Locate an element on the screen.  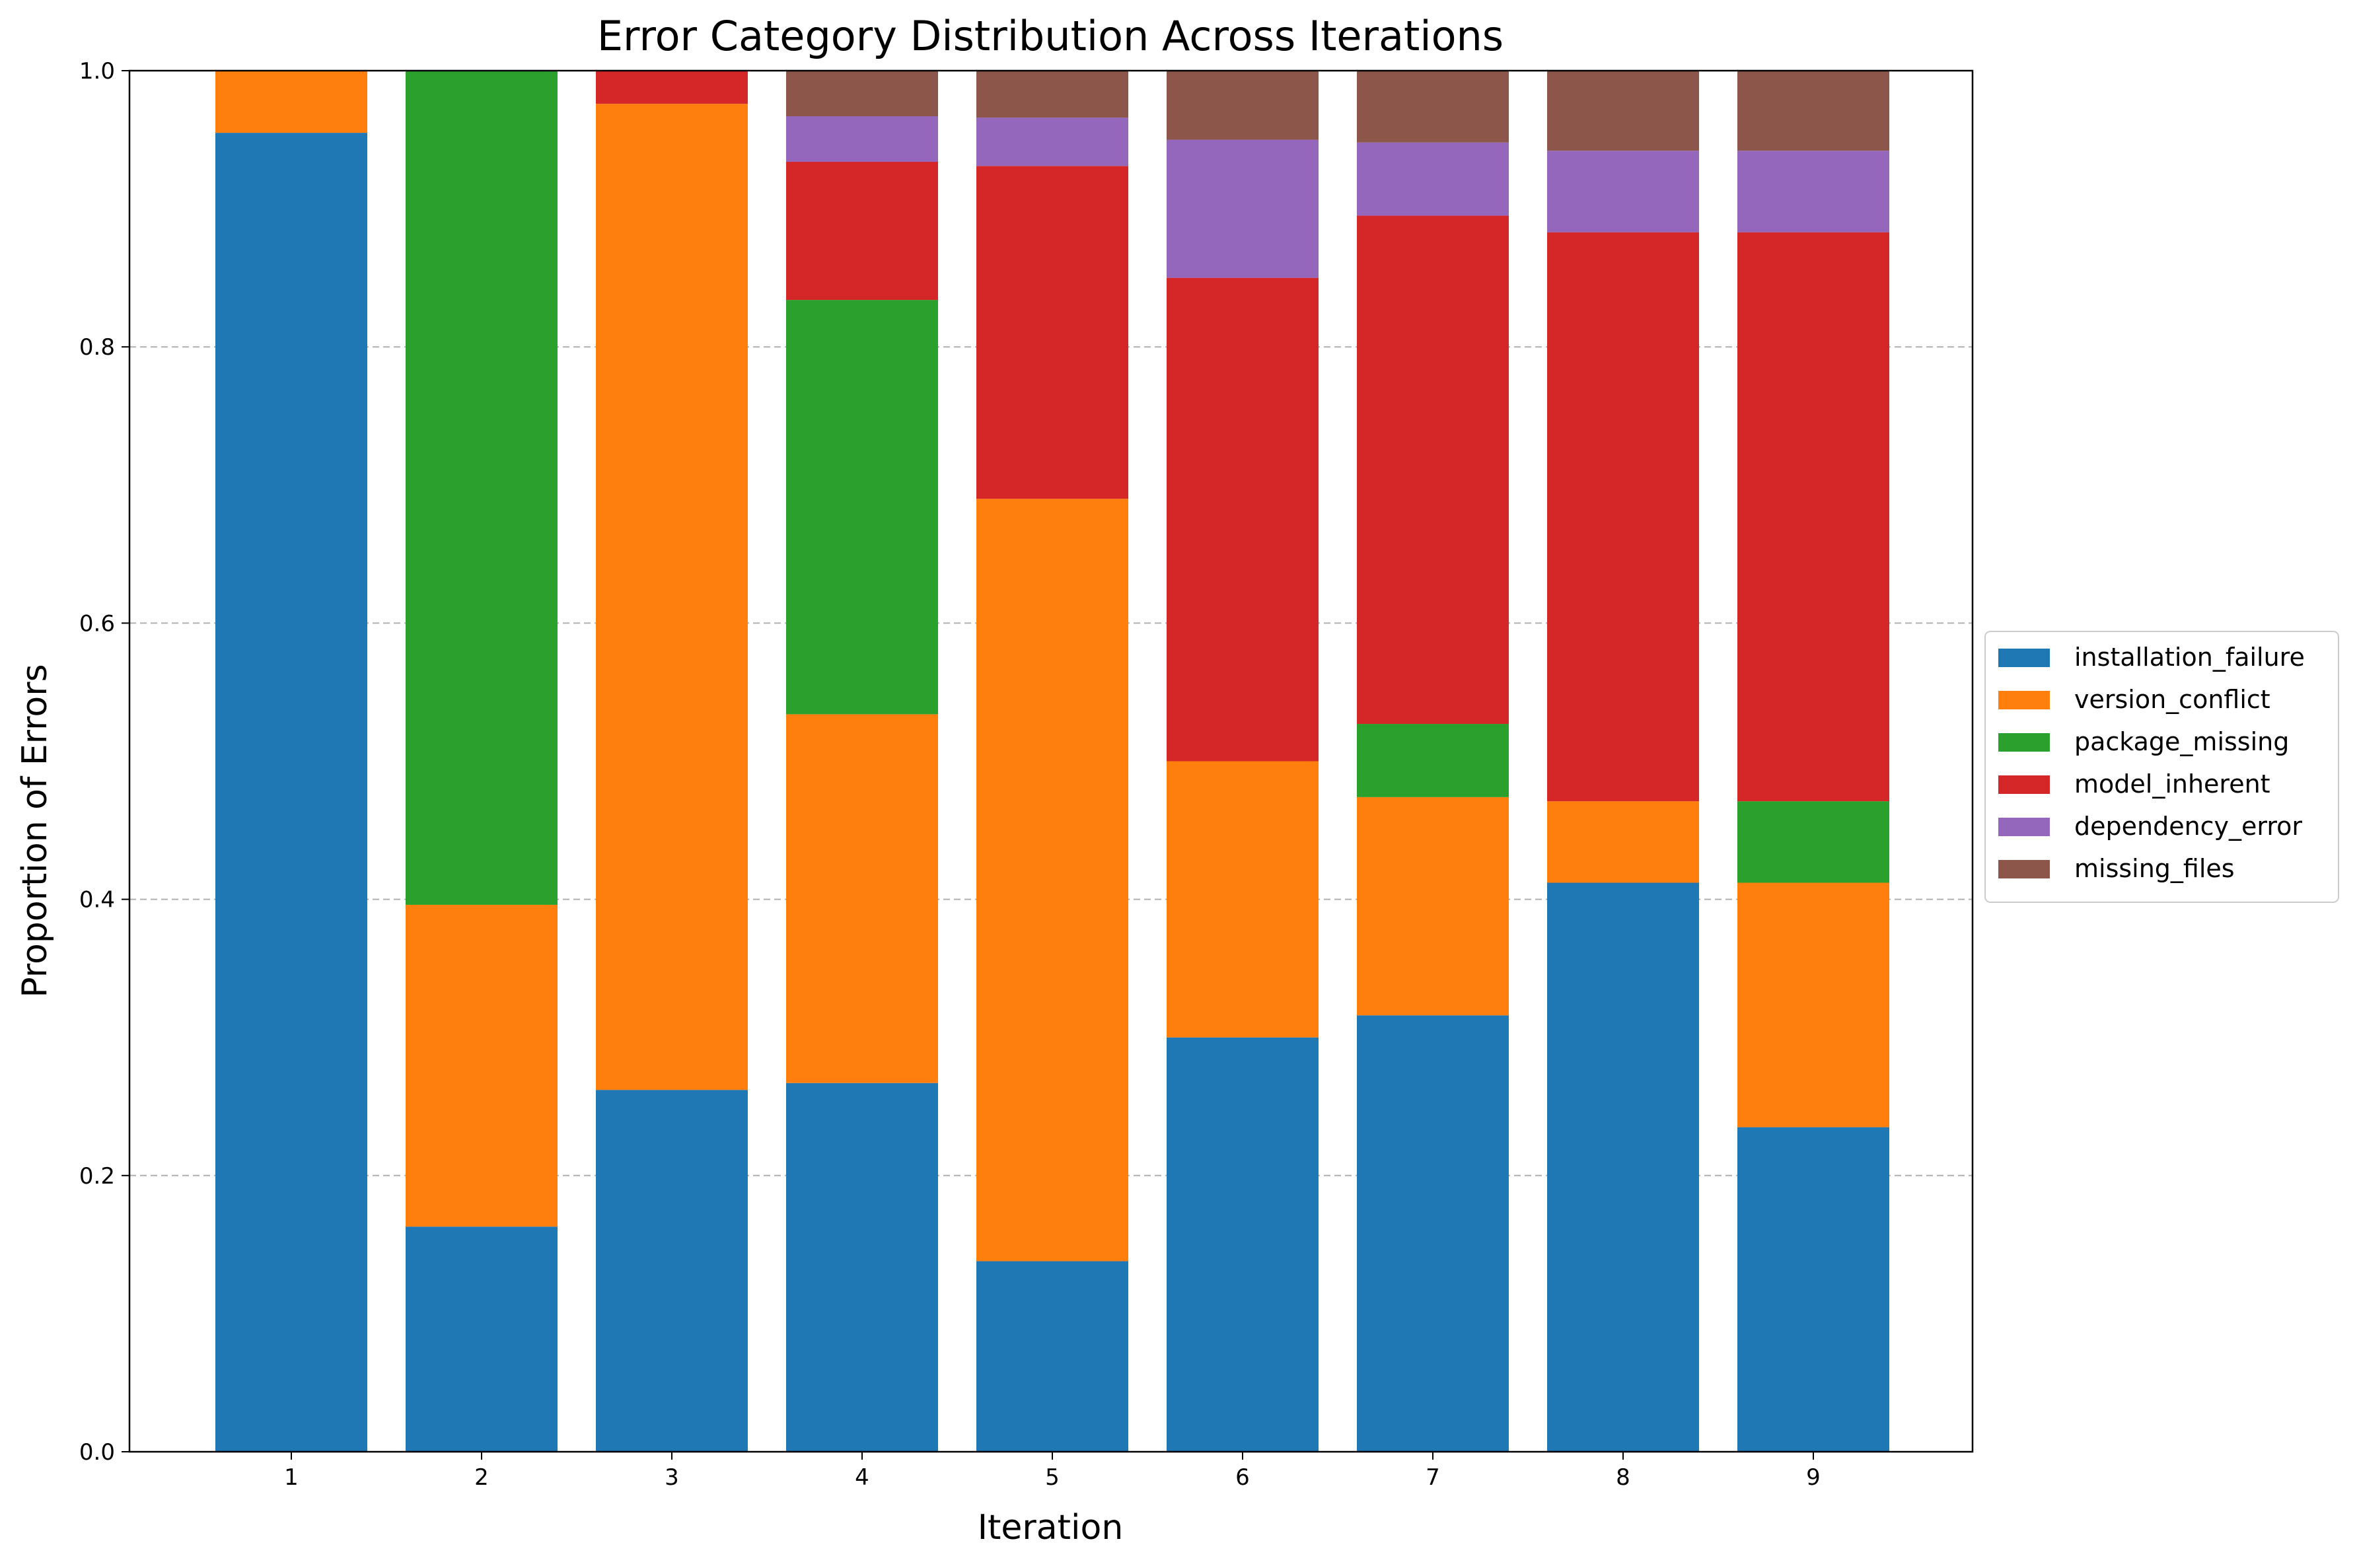
y-tick-label: 0.0 is located at coordinates (97, 1452).